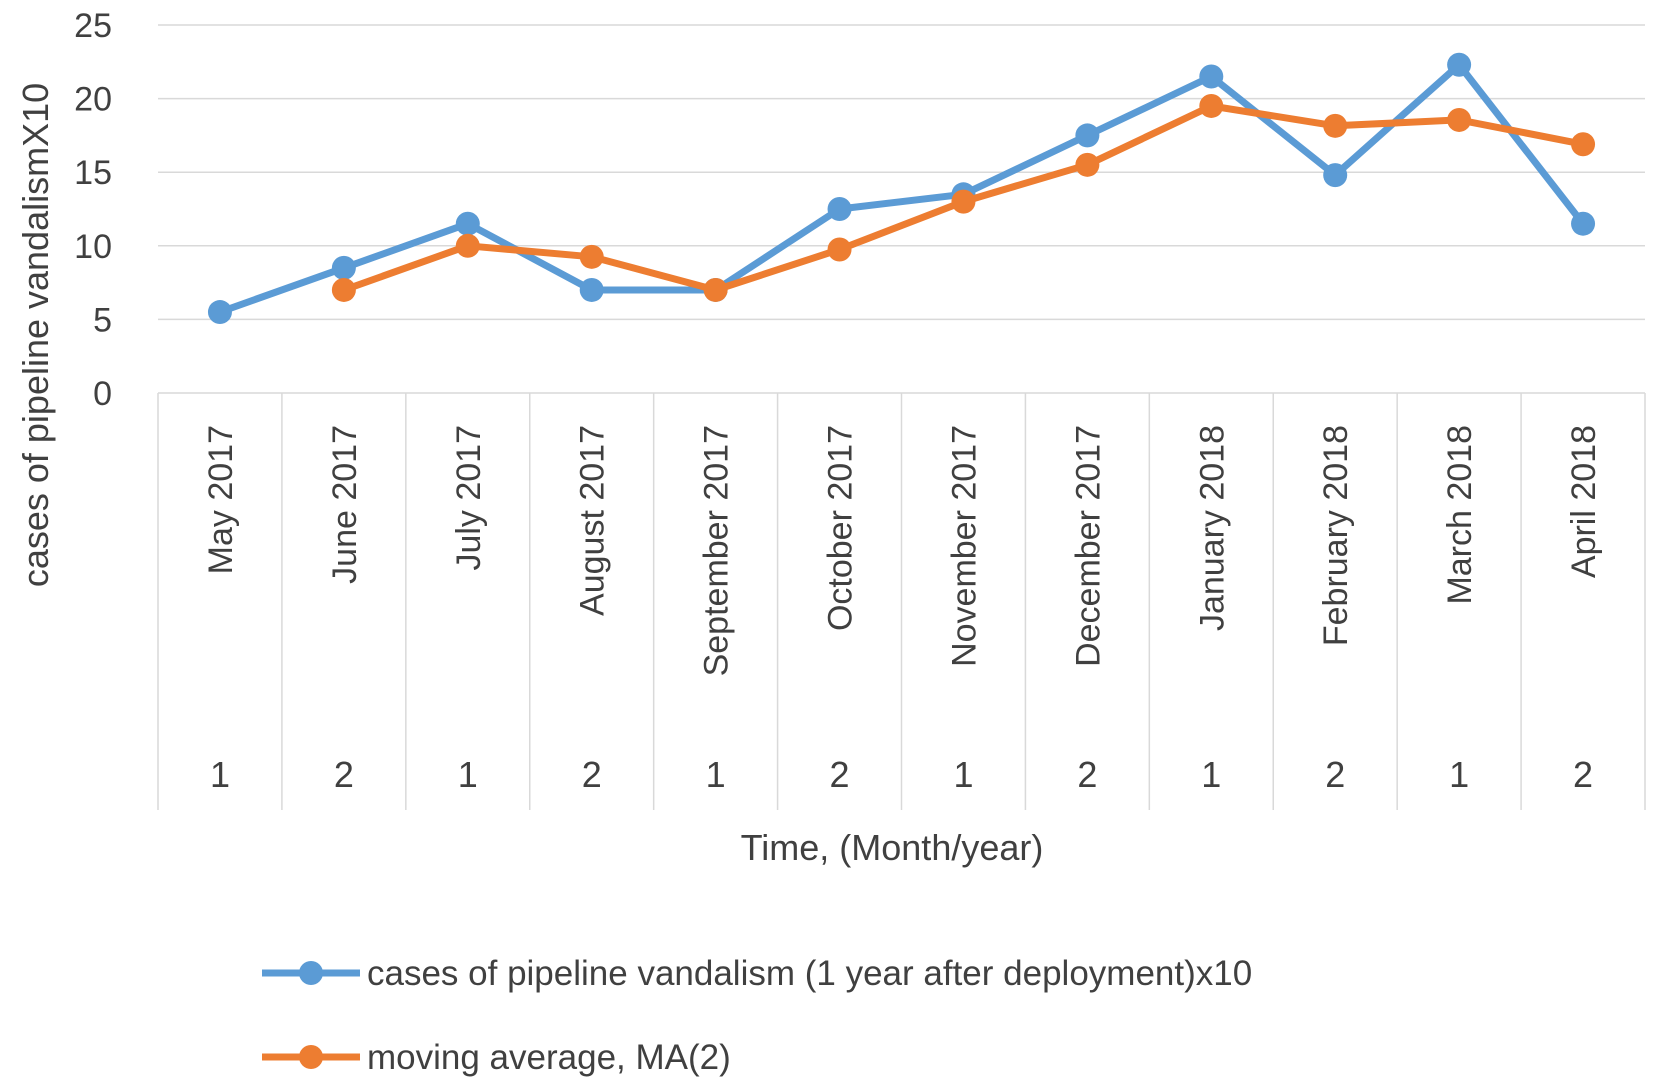 This screenshot has width=1654, height=1084. What do you see at coordinates (35, 335) in the screenshot?
I see `y-axis-title: cases of pipeline vandalismX10` at bounding box center [35, 335].